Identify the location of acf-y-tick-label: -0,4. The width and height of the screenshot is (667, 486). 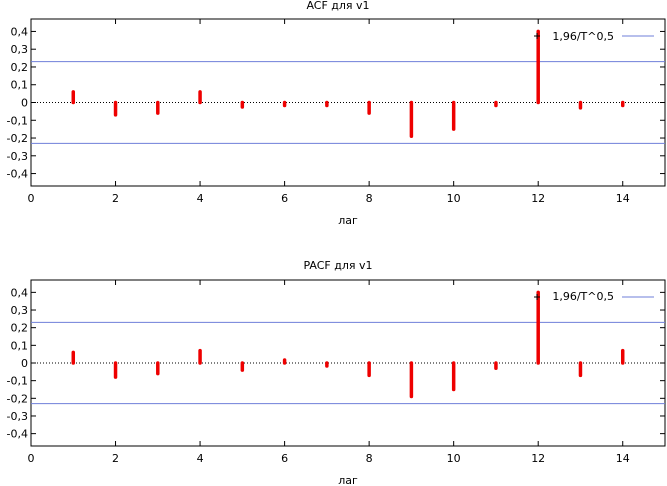
(17, 174).